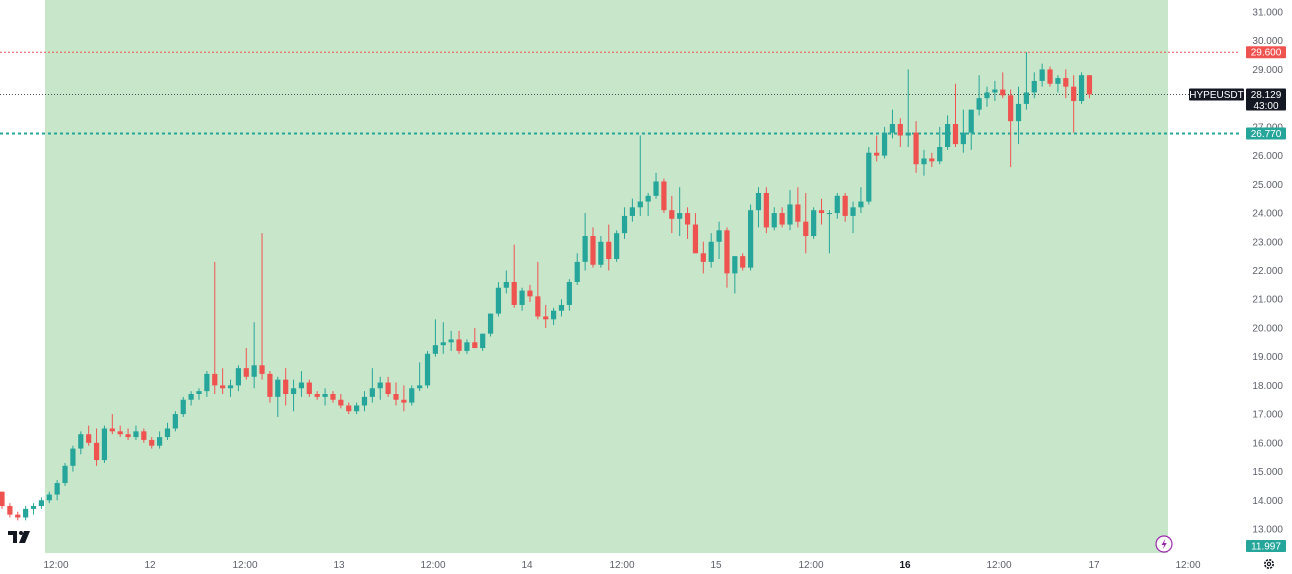 The image size is (1292, 574). I want to click on y-tick-label: 25.000, so click(1267, 185).